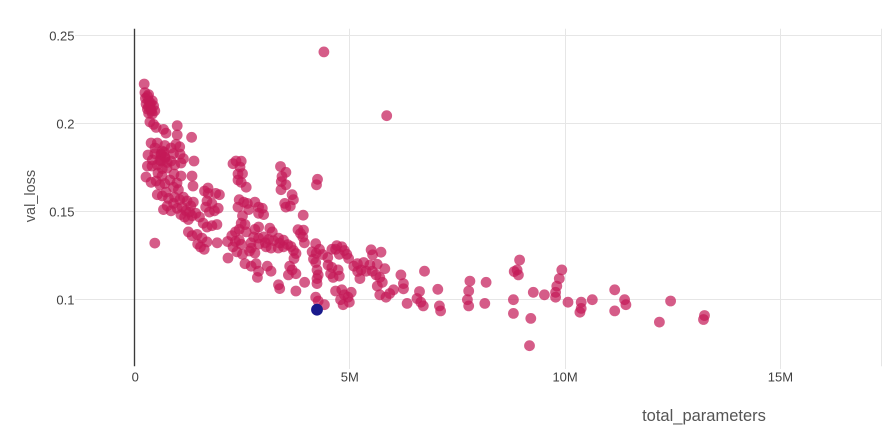  What do you see at coordinates (31, 196) in the screenshot?
I see `svg-text: val_loss` at bounding box center [31, 196].